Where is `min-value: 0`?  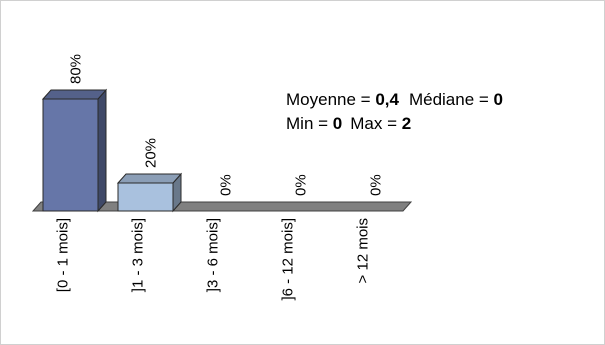 min-value: 0 is located at coordinates (337, 123).